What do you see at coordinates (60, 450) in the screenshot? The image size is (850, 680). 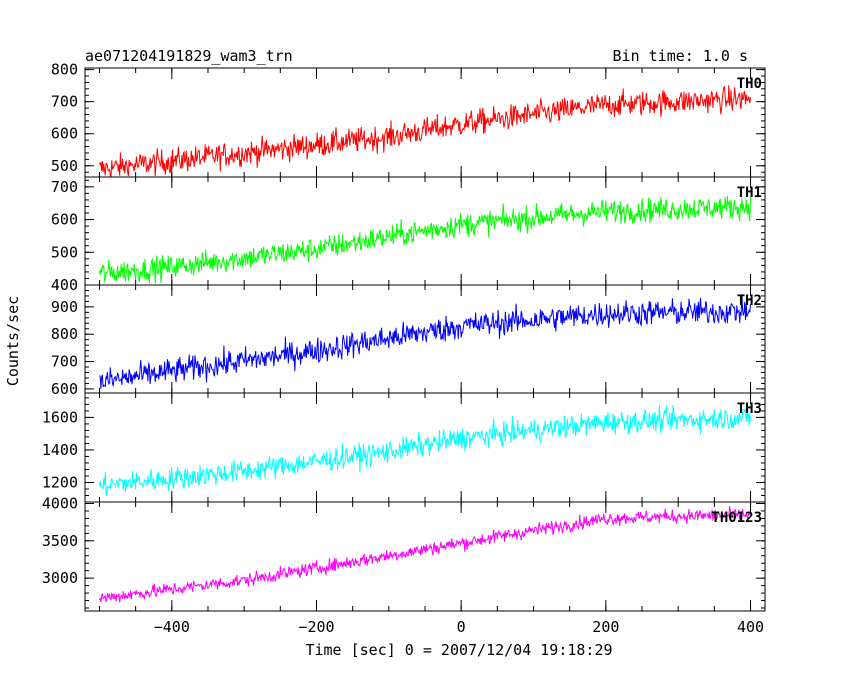 I see `y-tick-label-th3: 1400` at bounding box center [60, 450].